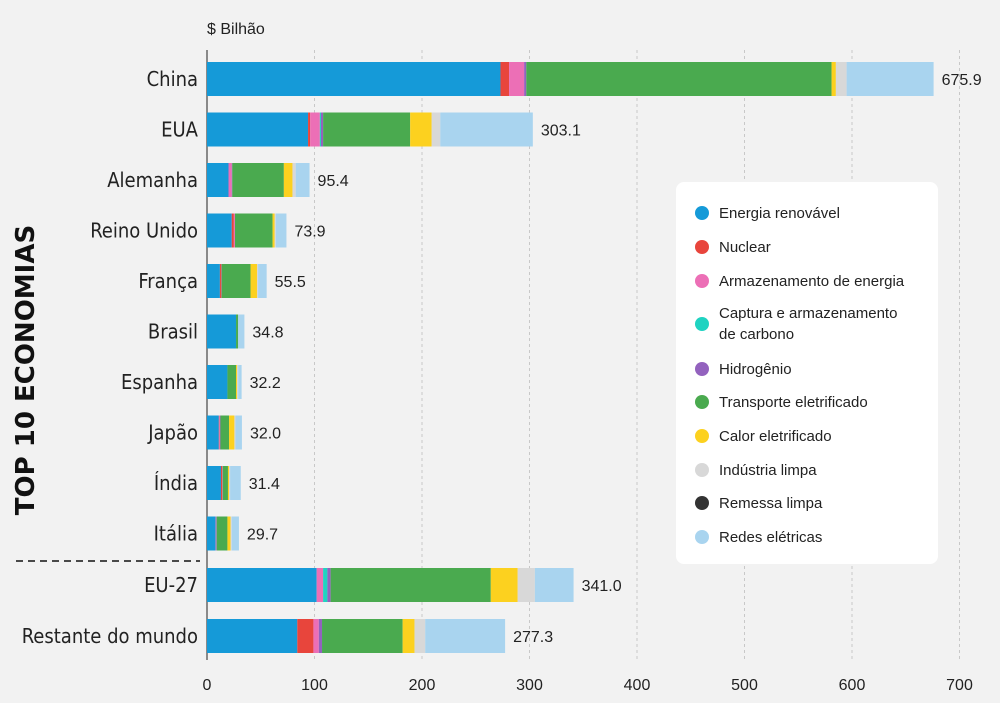 This screenshot has height=703, width=1000. What do you see at coordinates (171, 585) in the screenshot?
I see `category-label: EU-27` at bounding box center [171, 585].